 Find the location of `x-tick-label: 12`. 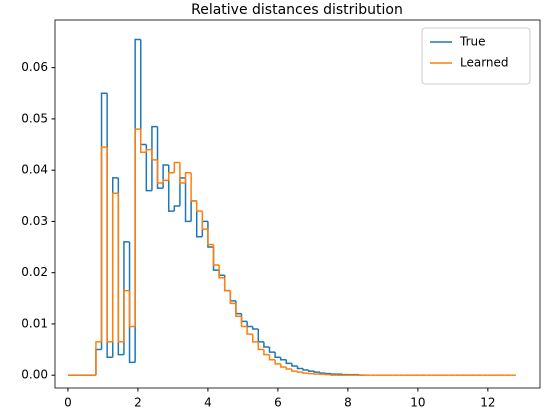

x-tick-label: 12 is located at coordinates (487, 403).